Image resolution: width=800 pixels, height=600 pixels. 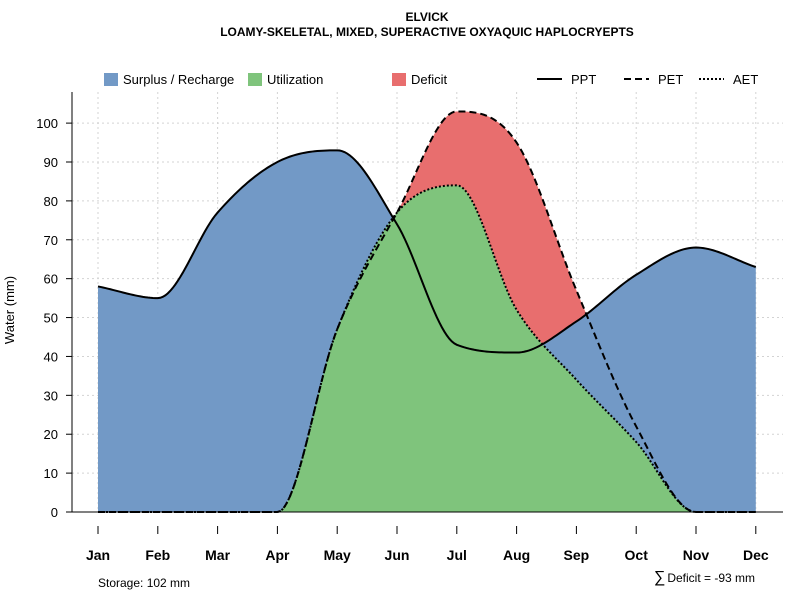 What do you see at coordinates (637, 555) in the screenshot?
I see `x-tick-label: Oct` at bounding box center [637, 555].